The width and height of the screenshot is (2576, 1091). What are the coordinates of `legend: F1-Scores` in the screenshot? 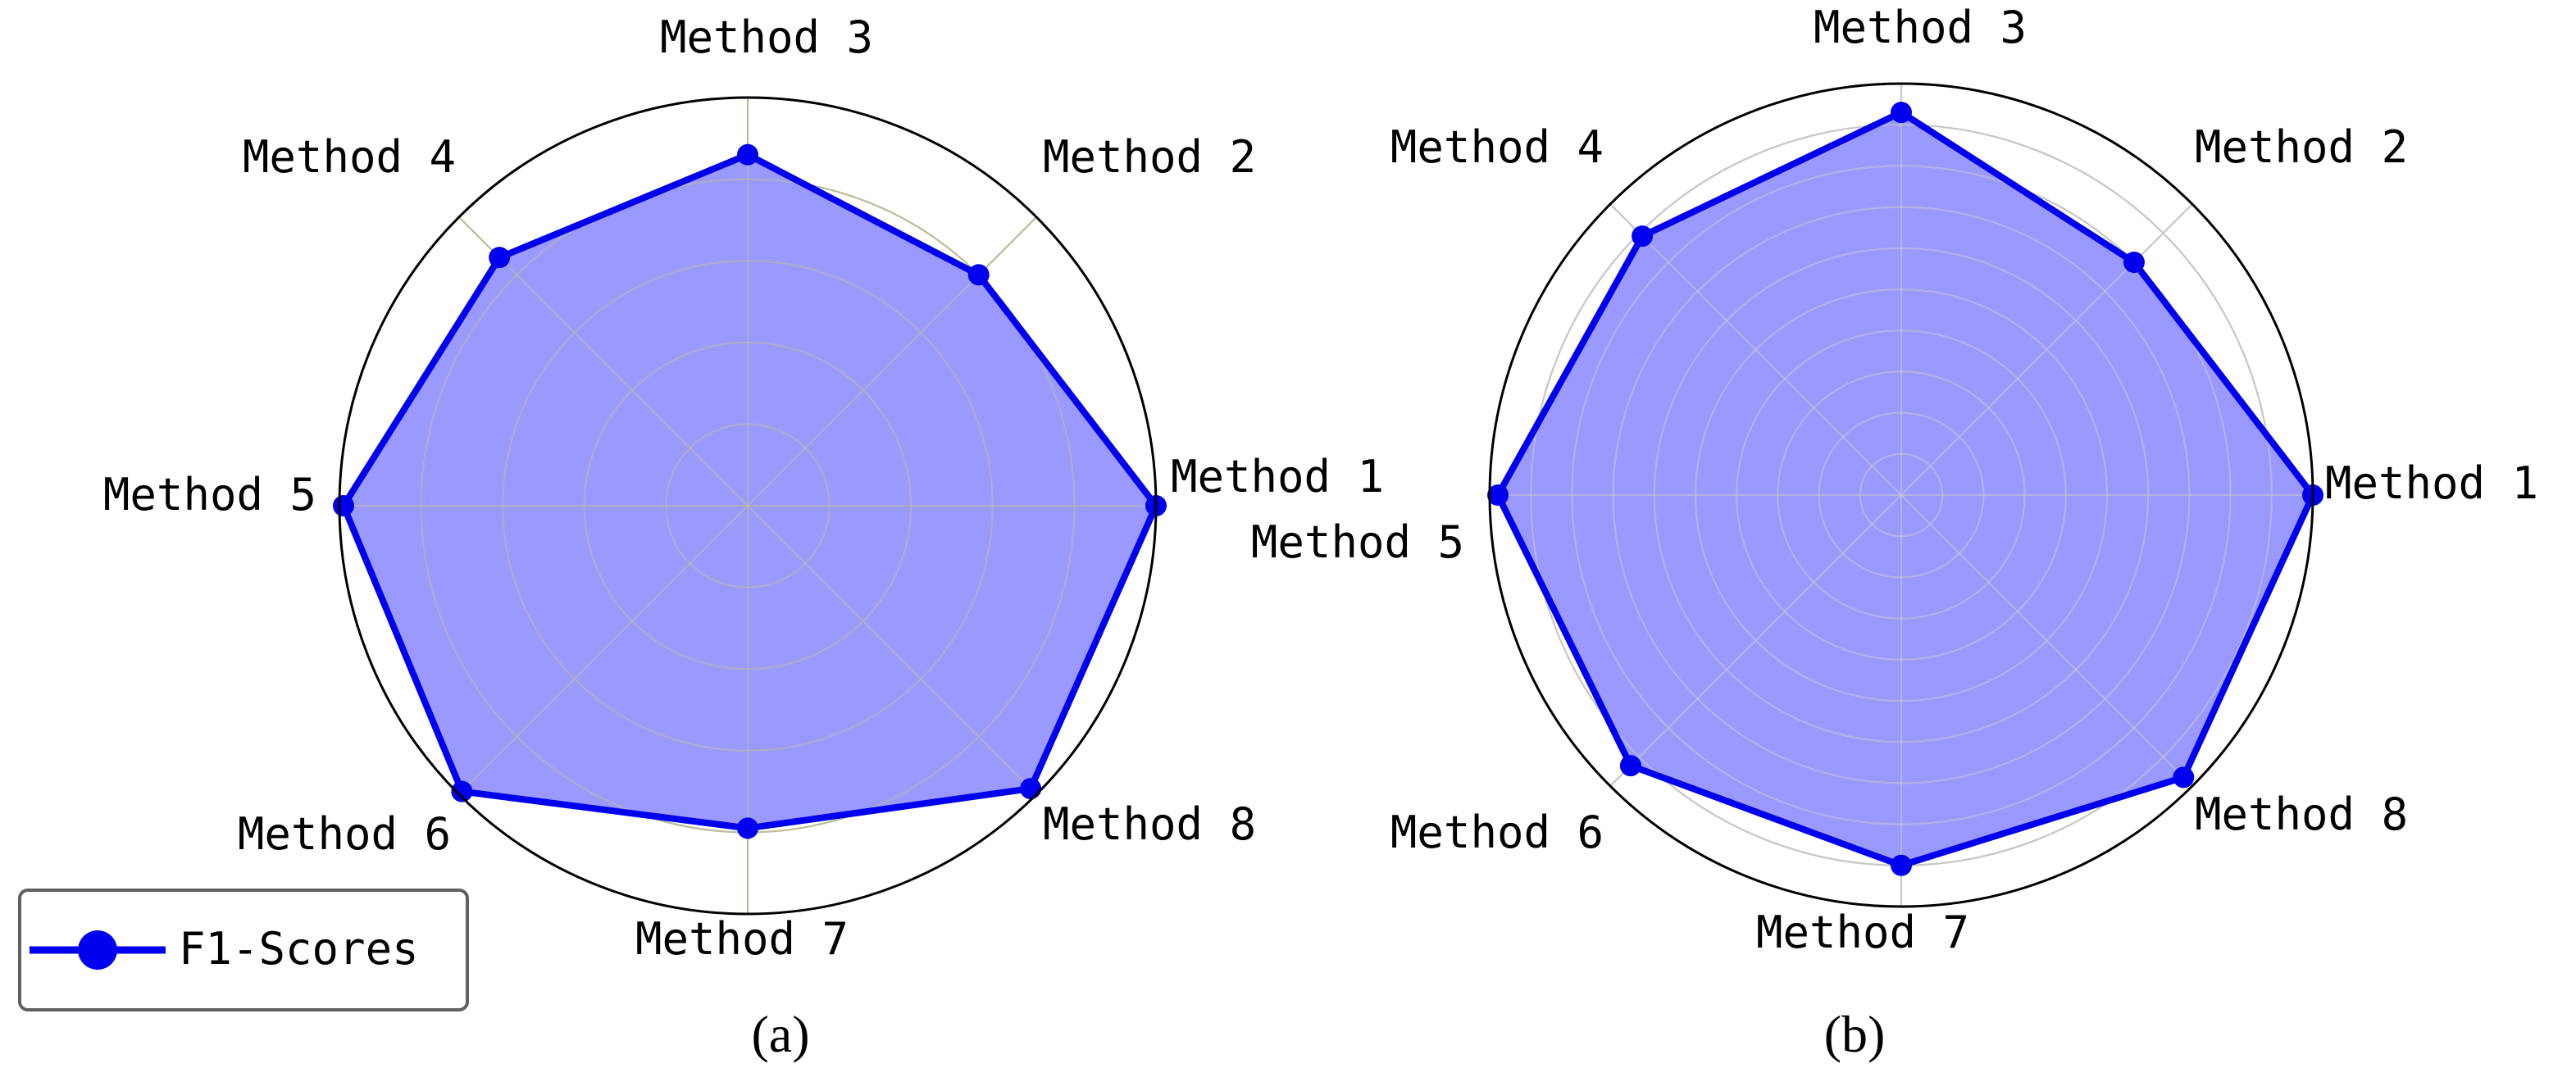 It's located at (243, 950).